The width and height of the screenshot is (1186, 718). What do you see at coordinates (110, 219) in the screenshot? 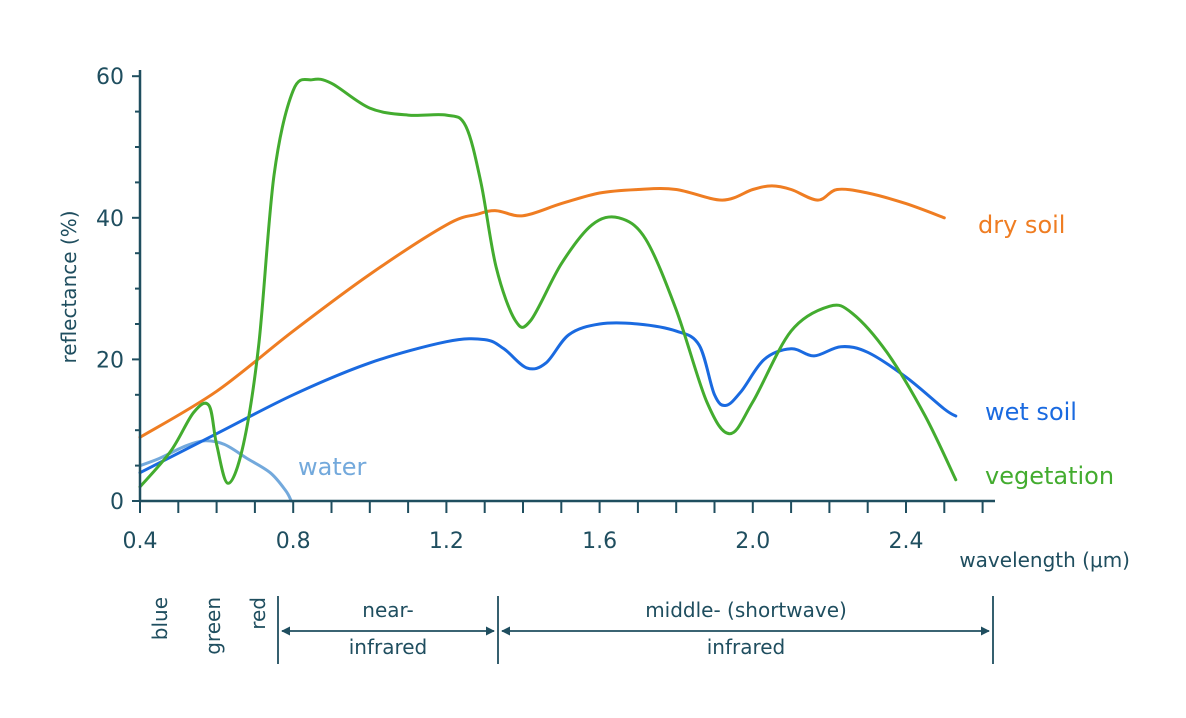
I see `y-tick-label: 40` at bounding box center [110, 219].